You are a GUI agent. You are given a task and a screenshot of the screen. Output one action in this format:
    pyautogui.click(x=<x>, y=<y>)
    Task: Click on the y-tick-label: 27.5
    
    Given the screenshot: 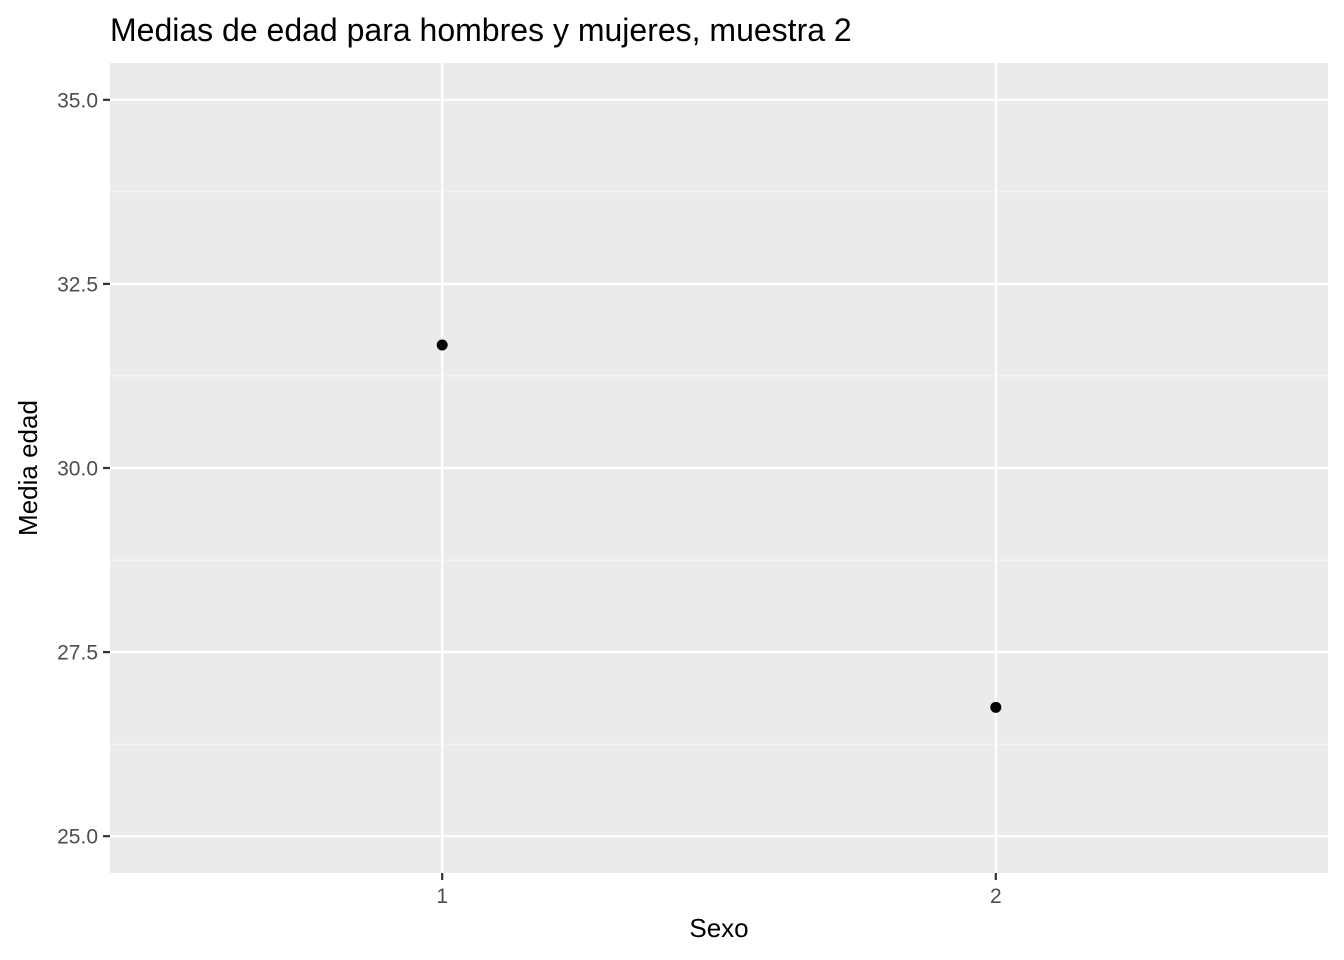 What is the action you would take?
    pyautogui.click(x=77, y=653)
    